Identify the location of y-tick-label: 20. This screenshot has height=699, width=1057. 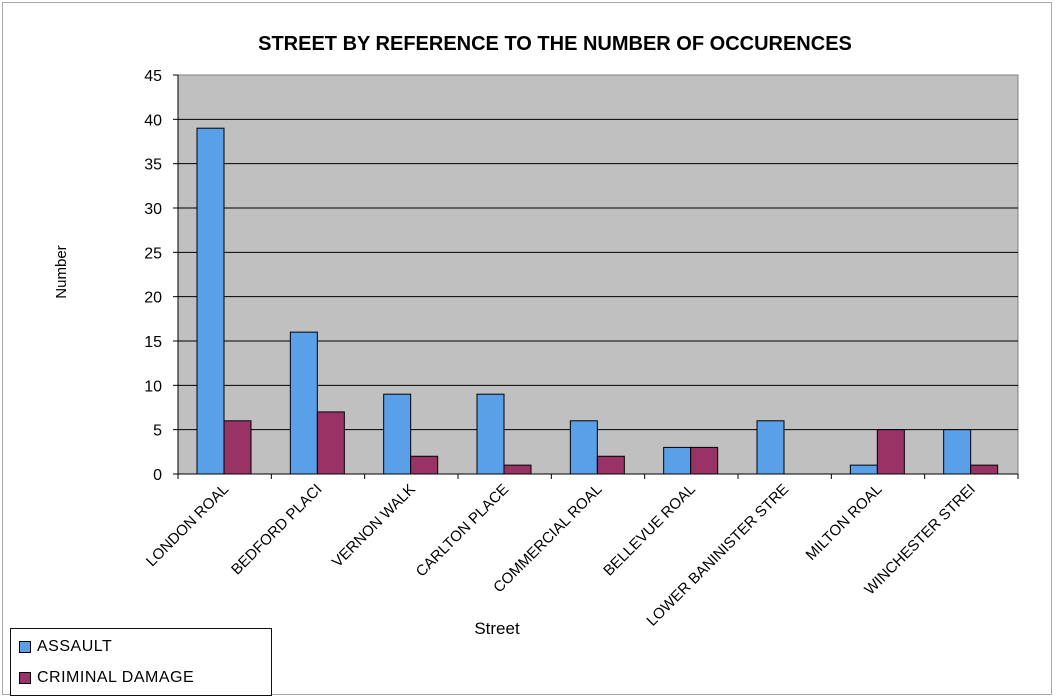
(153, 298).